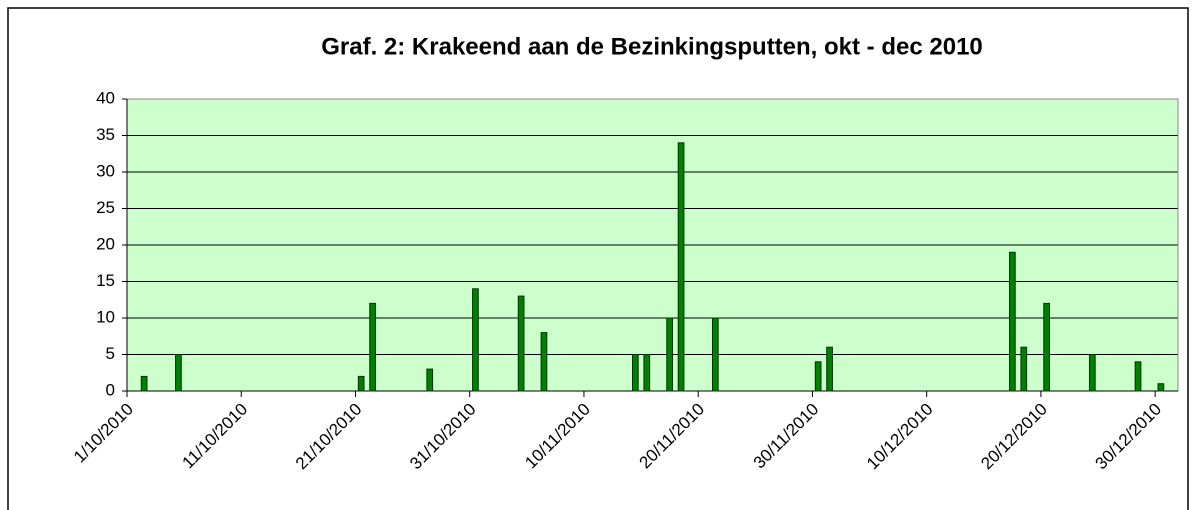  I want to click on y-tick-label: 30, so click(105, 170).